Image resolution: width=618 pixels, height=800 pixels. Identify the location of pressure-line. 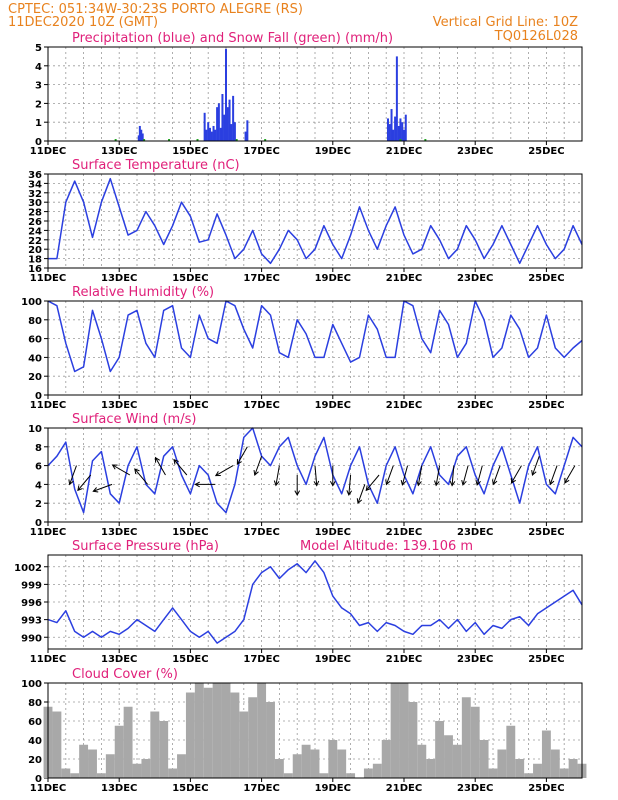
(315, 602).